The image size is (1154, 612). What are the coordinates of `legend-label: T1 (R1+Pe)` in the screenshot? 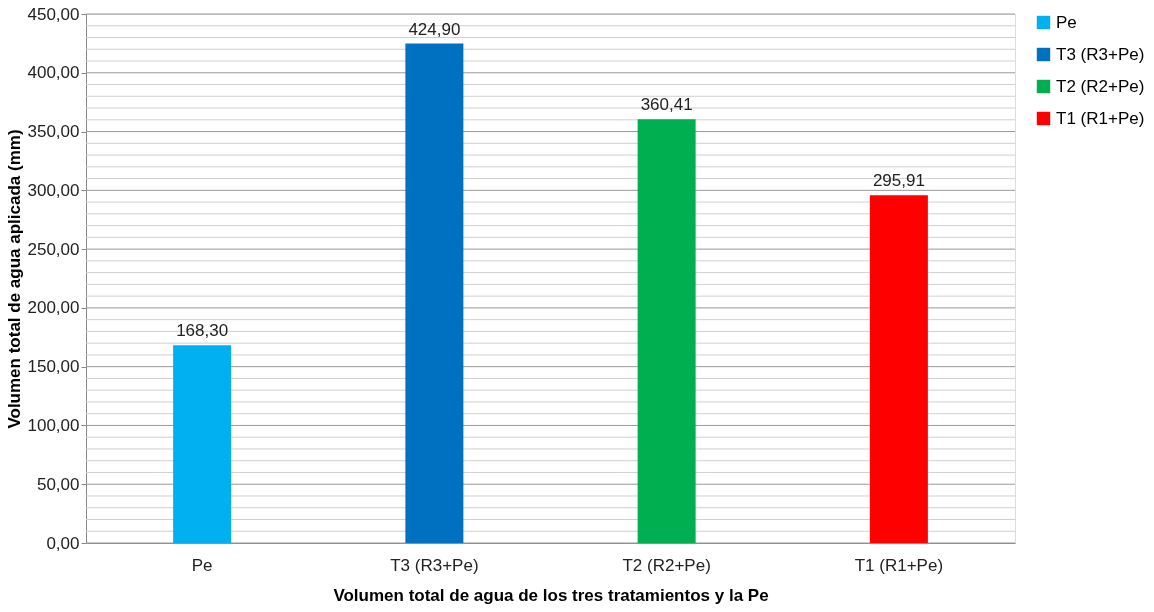 It's located at (1100, 118).